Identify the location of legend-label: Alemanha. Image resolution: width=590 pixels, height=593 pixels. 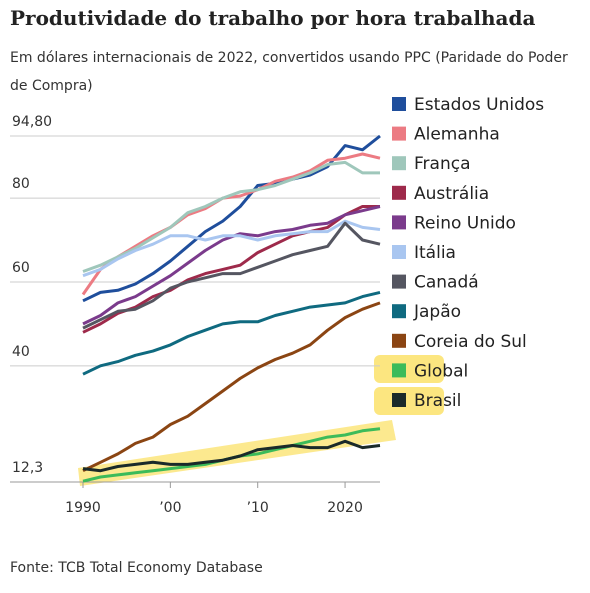
(457, 135).